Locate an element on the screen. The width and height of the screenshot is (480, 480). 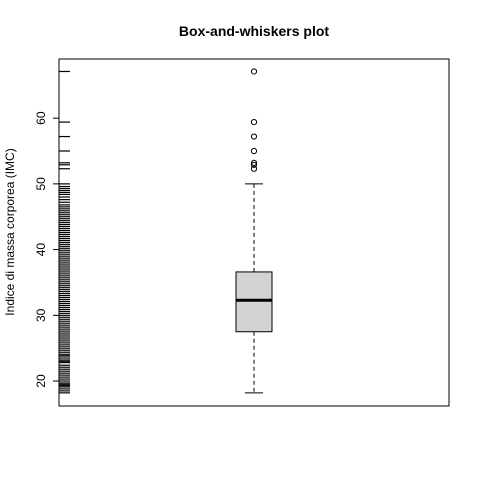
iqr-box is located at coordinates (254, 302).